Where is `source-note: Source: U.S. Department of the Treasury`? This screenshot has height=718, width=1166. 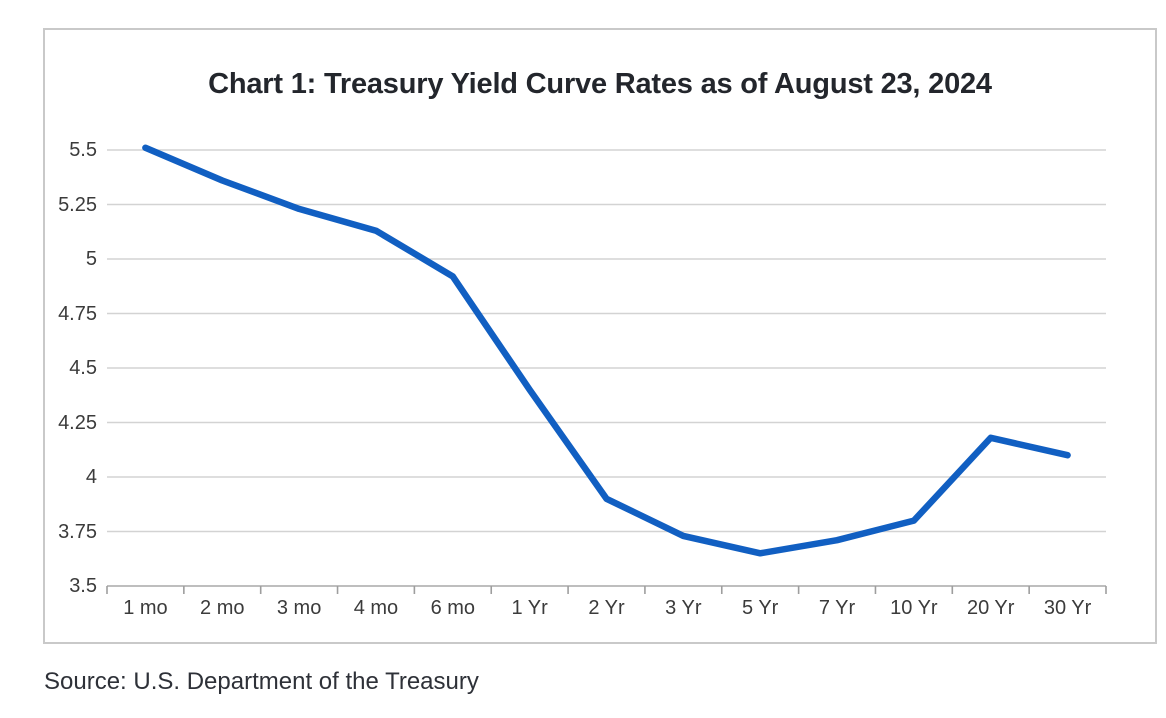
source-note: Source: U.S. Department of the Treasury is located at coordinates (261, 681).